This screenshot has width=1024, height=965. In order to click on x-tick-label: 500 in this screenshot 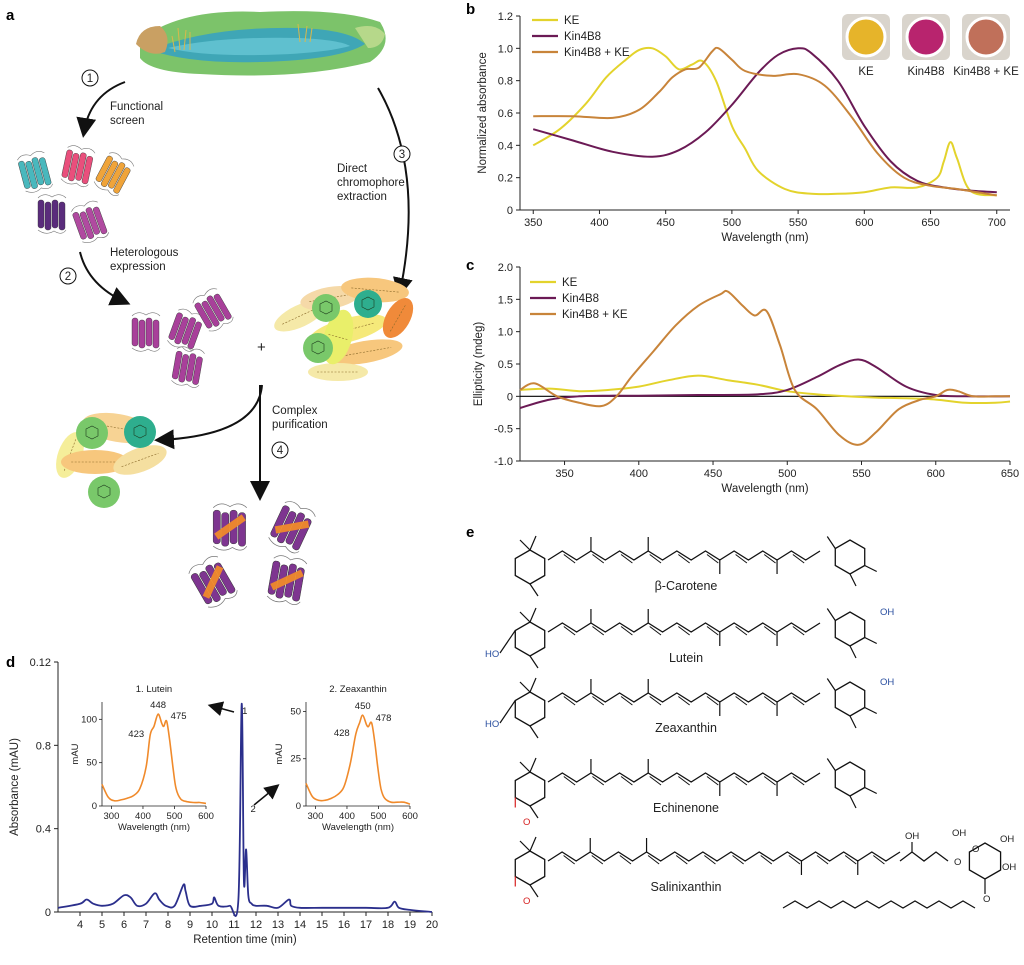, I will do `click(787, 474)`.